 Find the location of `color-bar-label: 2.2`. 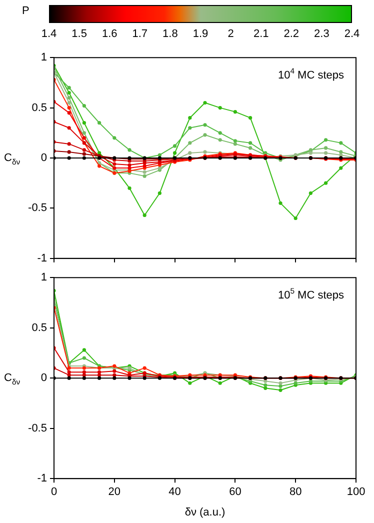

color-bar-label: 2.2 is located at coordinates (292, 34).